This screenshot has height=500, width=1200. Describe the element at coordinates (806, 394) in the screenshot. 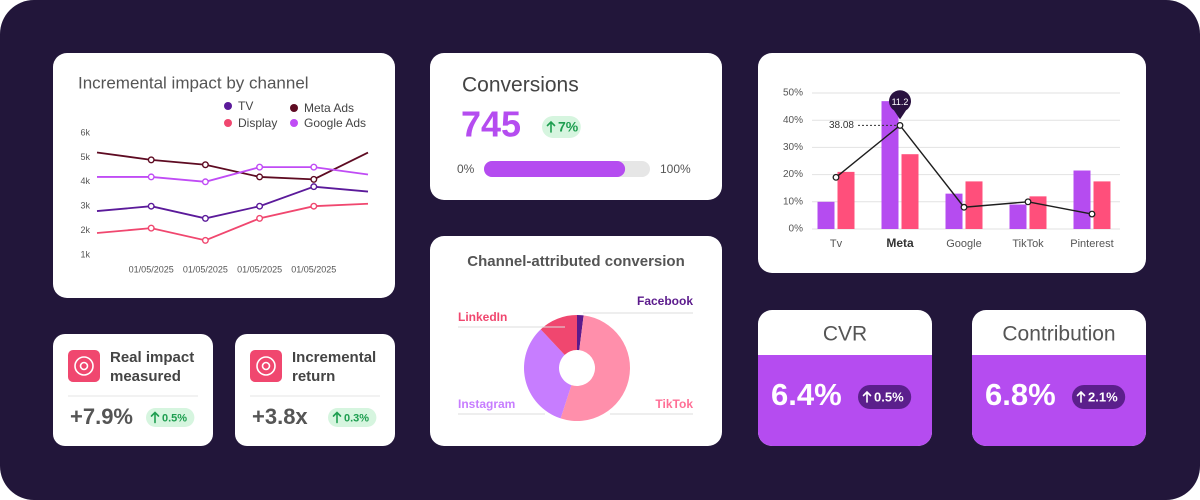

I see `rate-value: 6.4%` at that location.